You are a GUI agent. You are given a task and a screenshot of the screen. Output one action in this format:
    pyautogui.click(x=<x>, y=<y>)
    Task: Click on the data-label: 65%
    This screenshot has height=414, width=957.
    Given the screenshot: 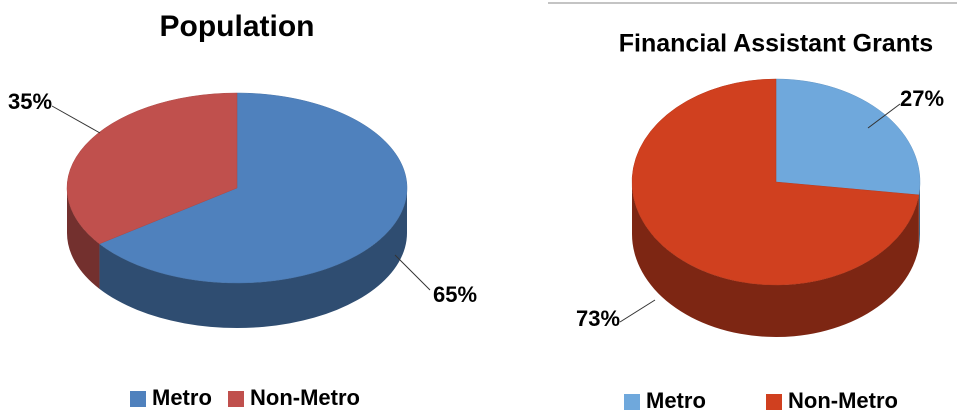 What is the action you would take?
    pyautogui.click(x=455, y=294)
    